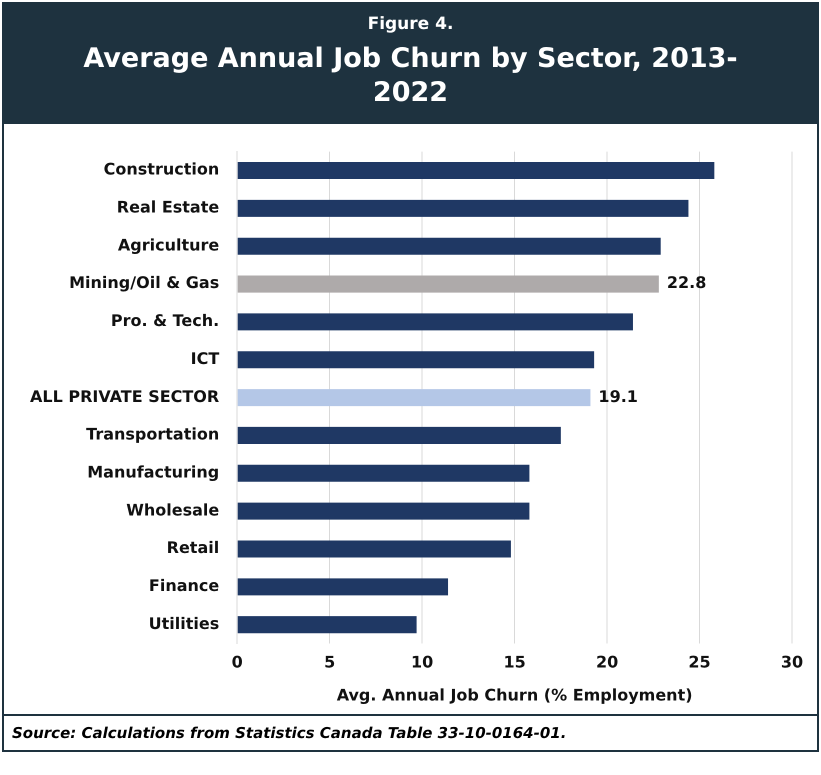 The height and width of the screenshot is (775, 821). What do you see at coordinates (153, 471) in the screenshot?
I see `y-tick-label: Manufacturing` at bounding box center [153, 471].